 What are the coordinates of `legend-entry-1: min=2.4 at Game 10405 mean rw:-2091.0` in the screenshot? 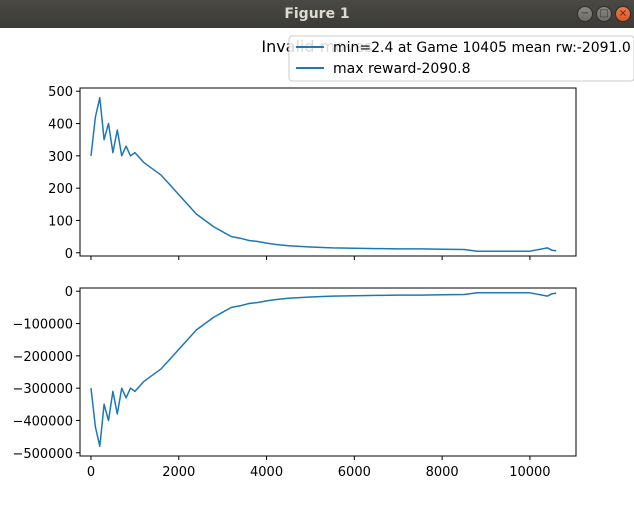 It's located at (482, 48).